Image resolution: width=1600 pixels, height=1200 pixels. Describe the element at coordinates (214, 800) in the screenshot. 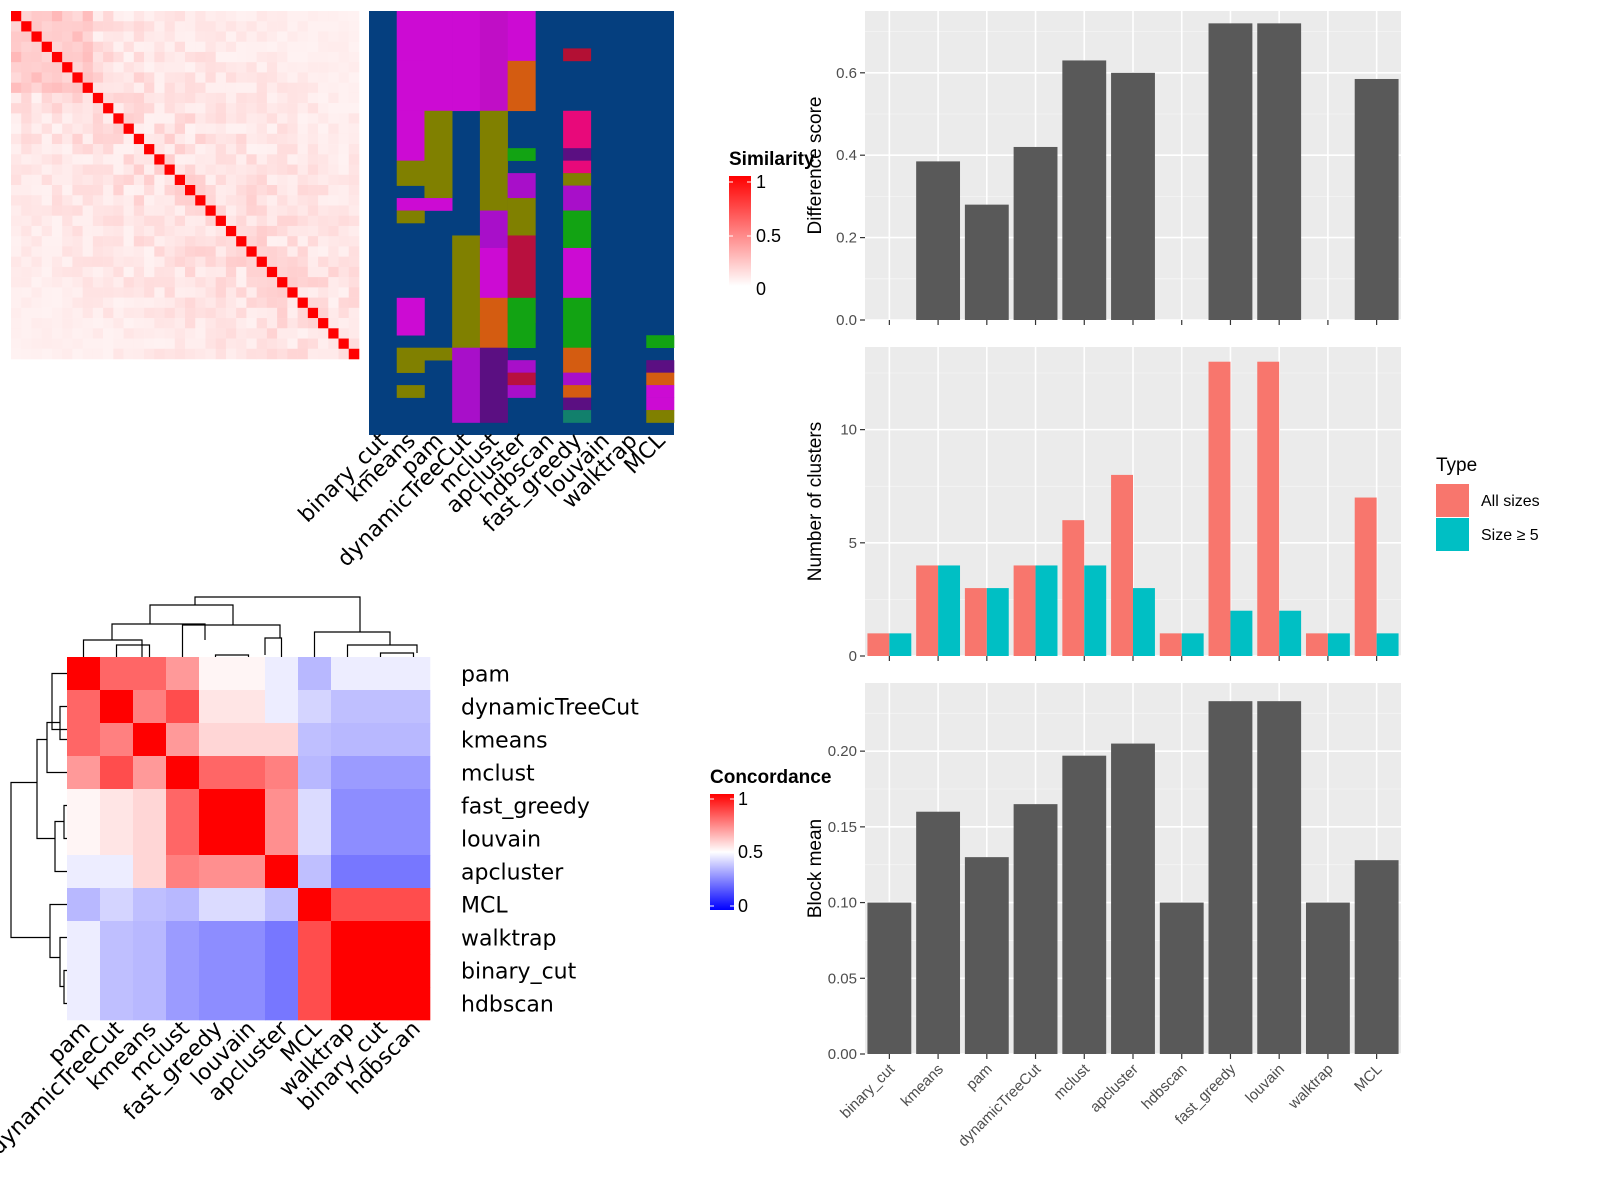

I see `concordance-dendrograms` at that location.